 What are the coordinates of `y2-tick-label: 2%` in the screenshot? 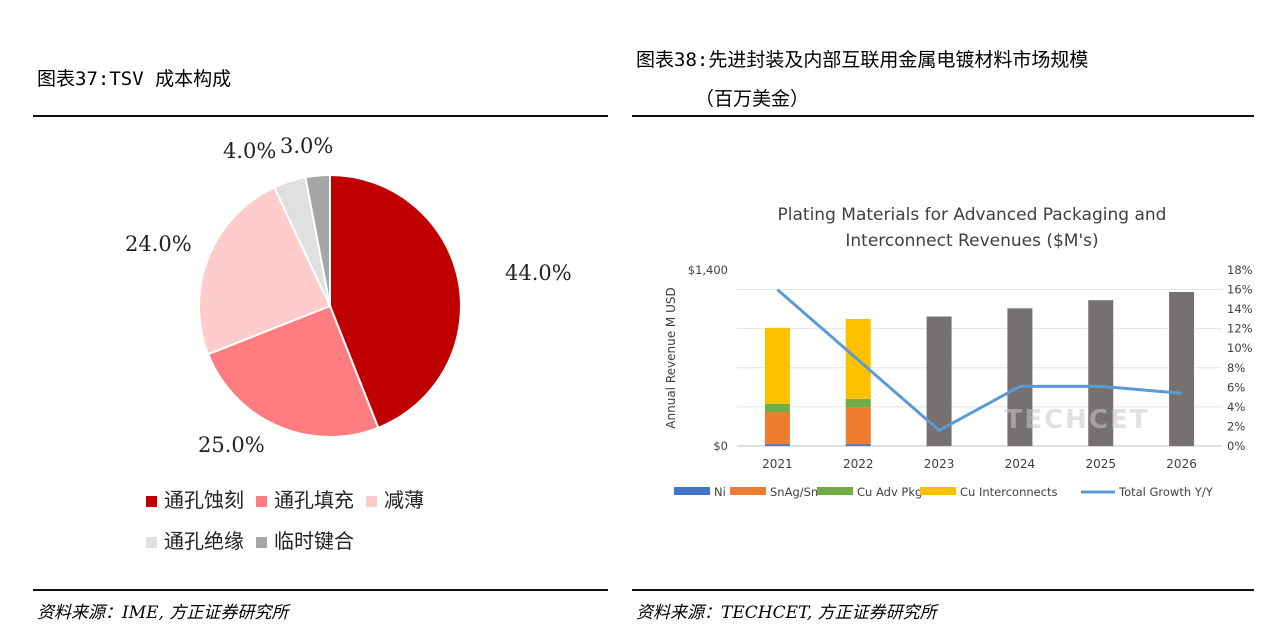 It's located at (1236, 426).